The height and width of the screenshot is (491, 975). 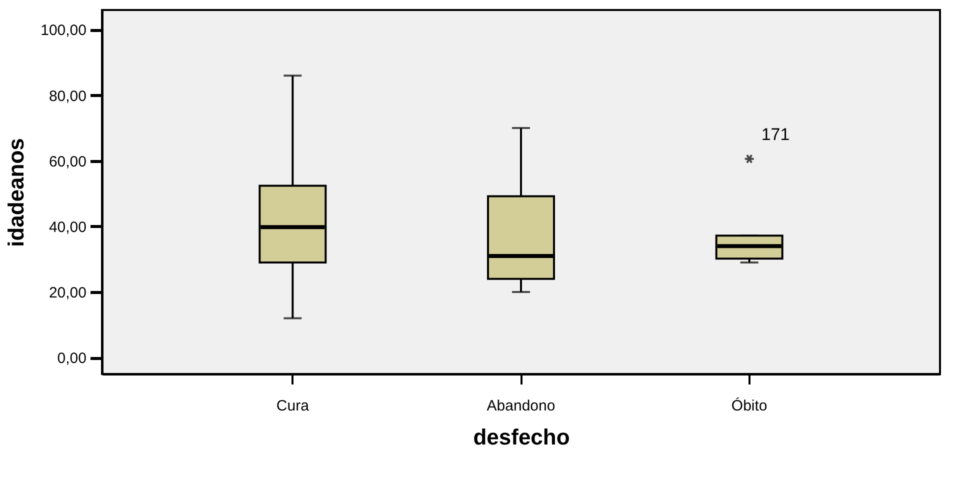 I want to click on y-tick-label: 80,00, so click(x=67, y=96).